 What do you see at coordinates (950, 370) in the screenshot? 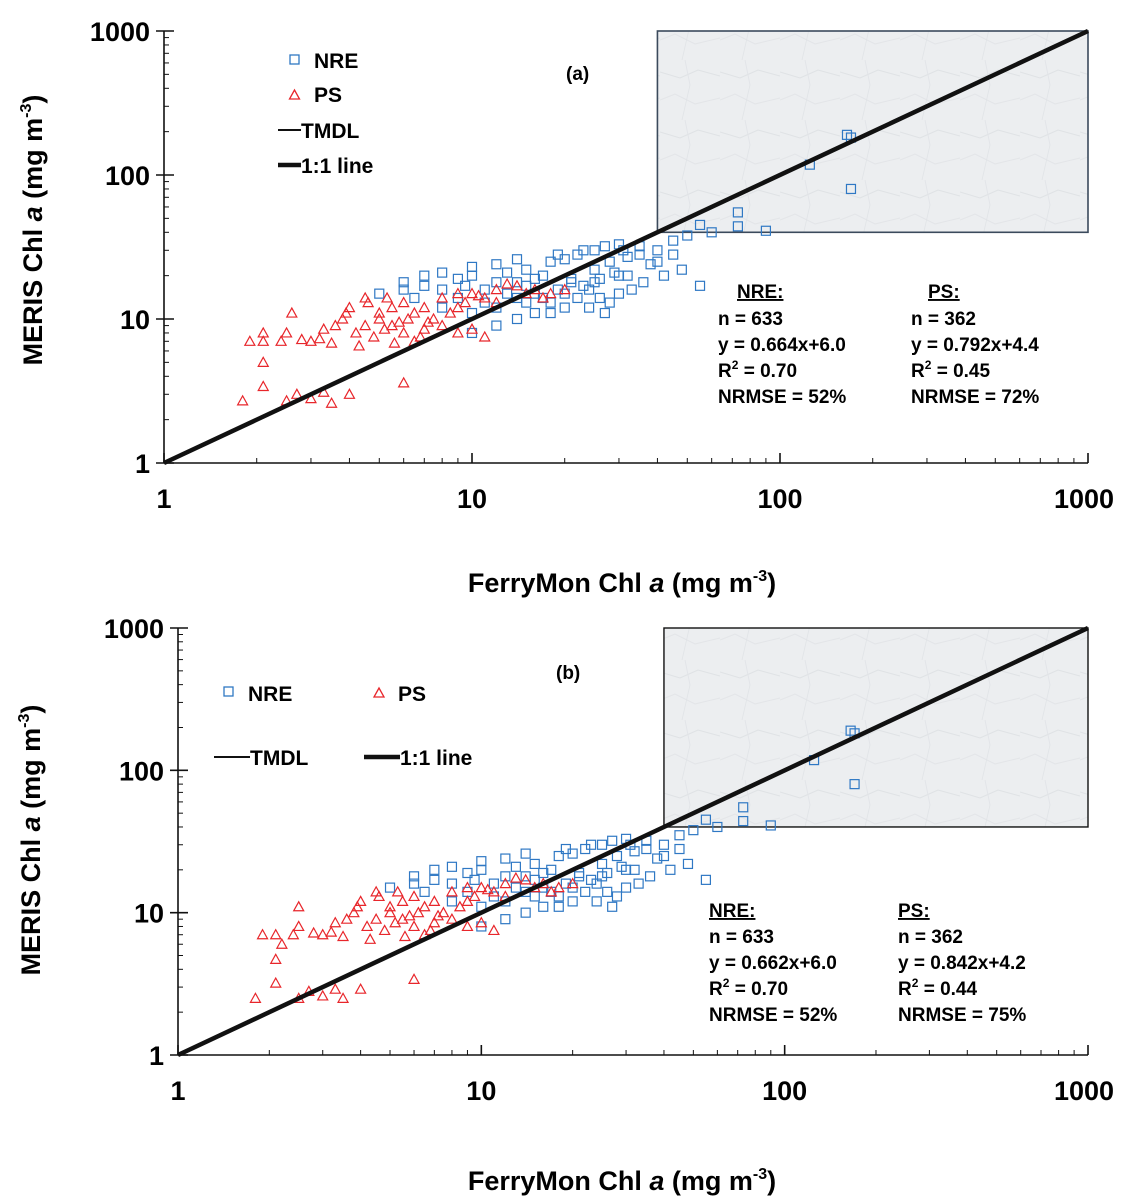
I see `ps-stats-r2: R2 = 0.45` at bounding box center [950, 370].